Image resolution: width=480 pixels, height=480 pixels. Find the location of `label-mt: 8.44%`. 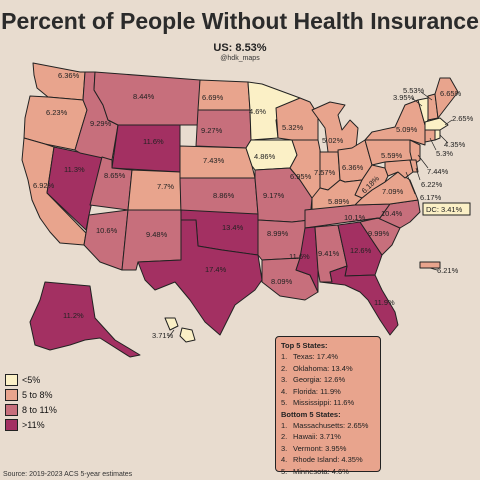

label-mt: 8.44% is located at coordinates (144, 96).